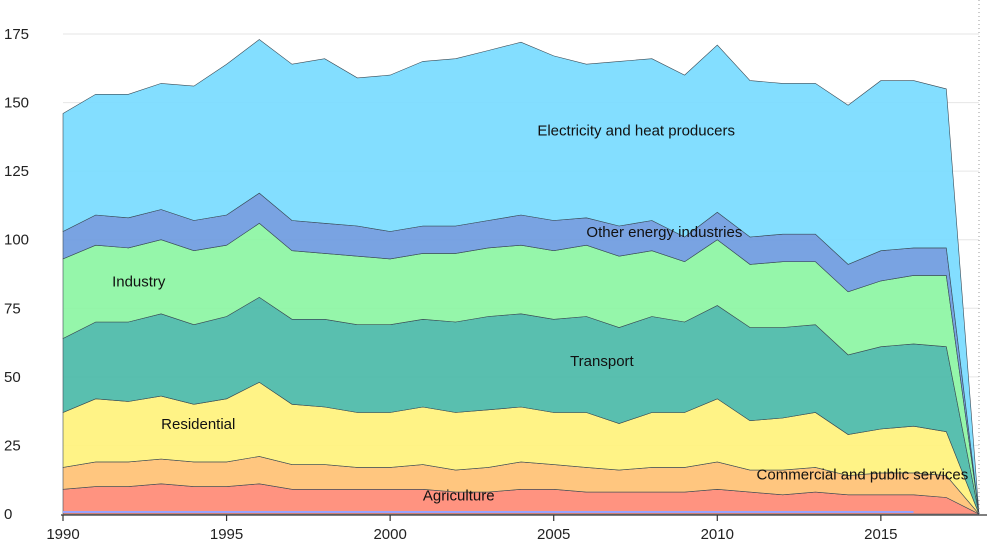 The image size is (1005, 553). Describe the element at coordinates (602, 361) in the screenshot. I see `series-label-transport: Transport` at that location.